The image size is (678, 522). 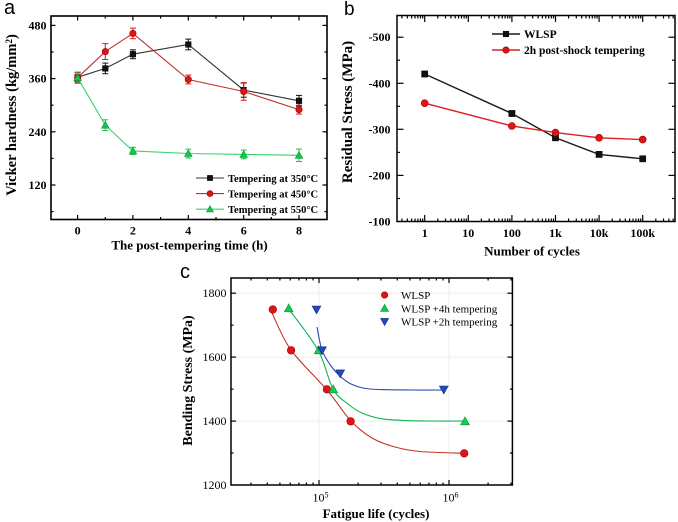 What do you see at coordinates (244, 231) in the screenshot?
I see `svg-text: 6` at bounding box center [244, 231].